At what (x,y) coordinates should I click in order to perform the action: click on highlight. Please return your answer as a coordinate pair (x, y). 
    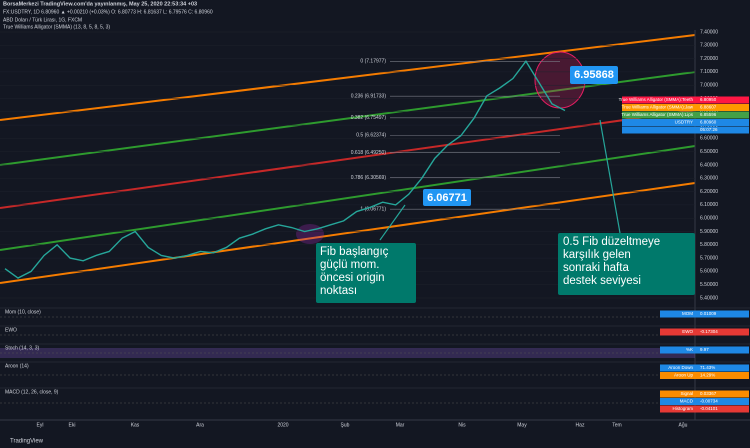
    Looking at the image, I should click on (310, 234).